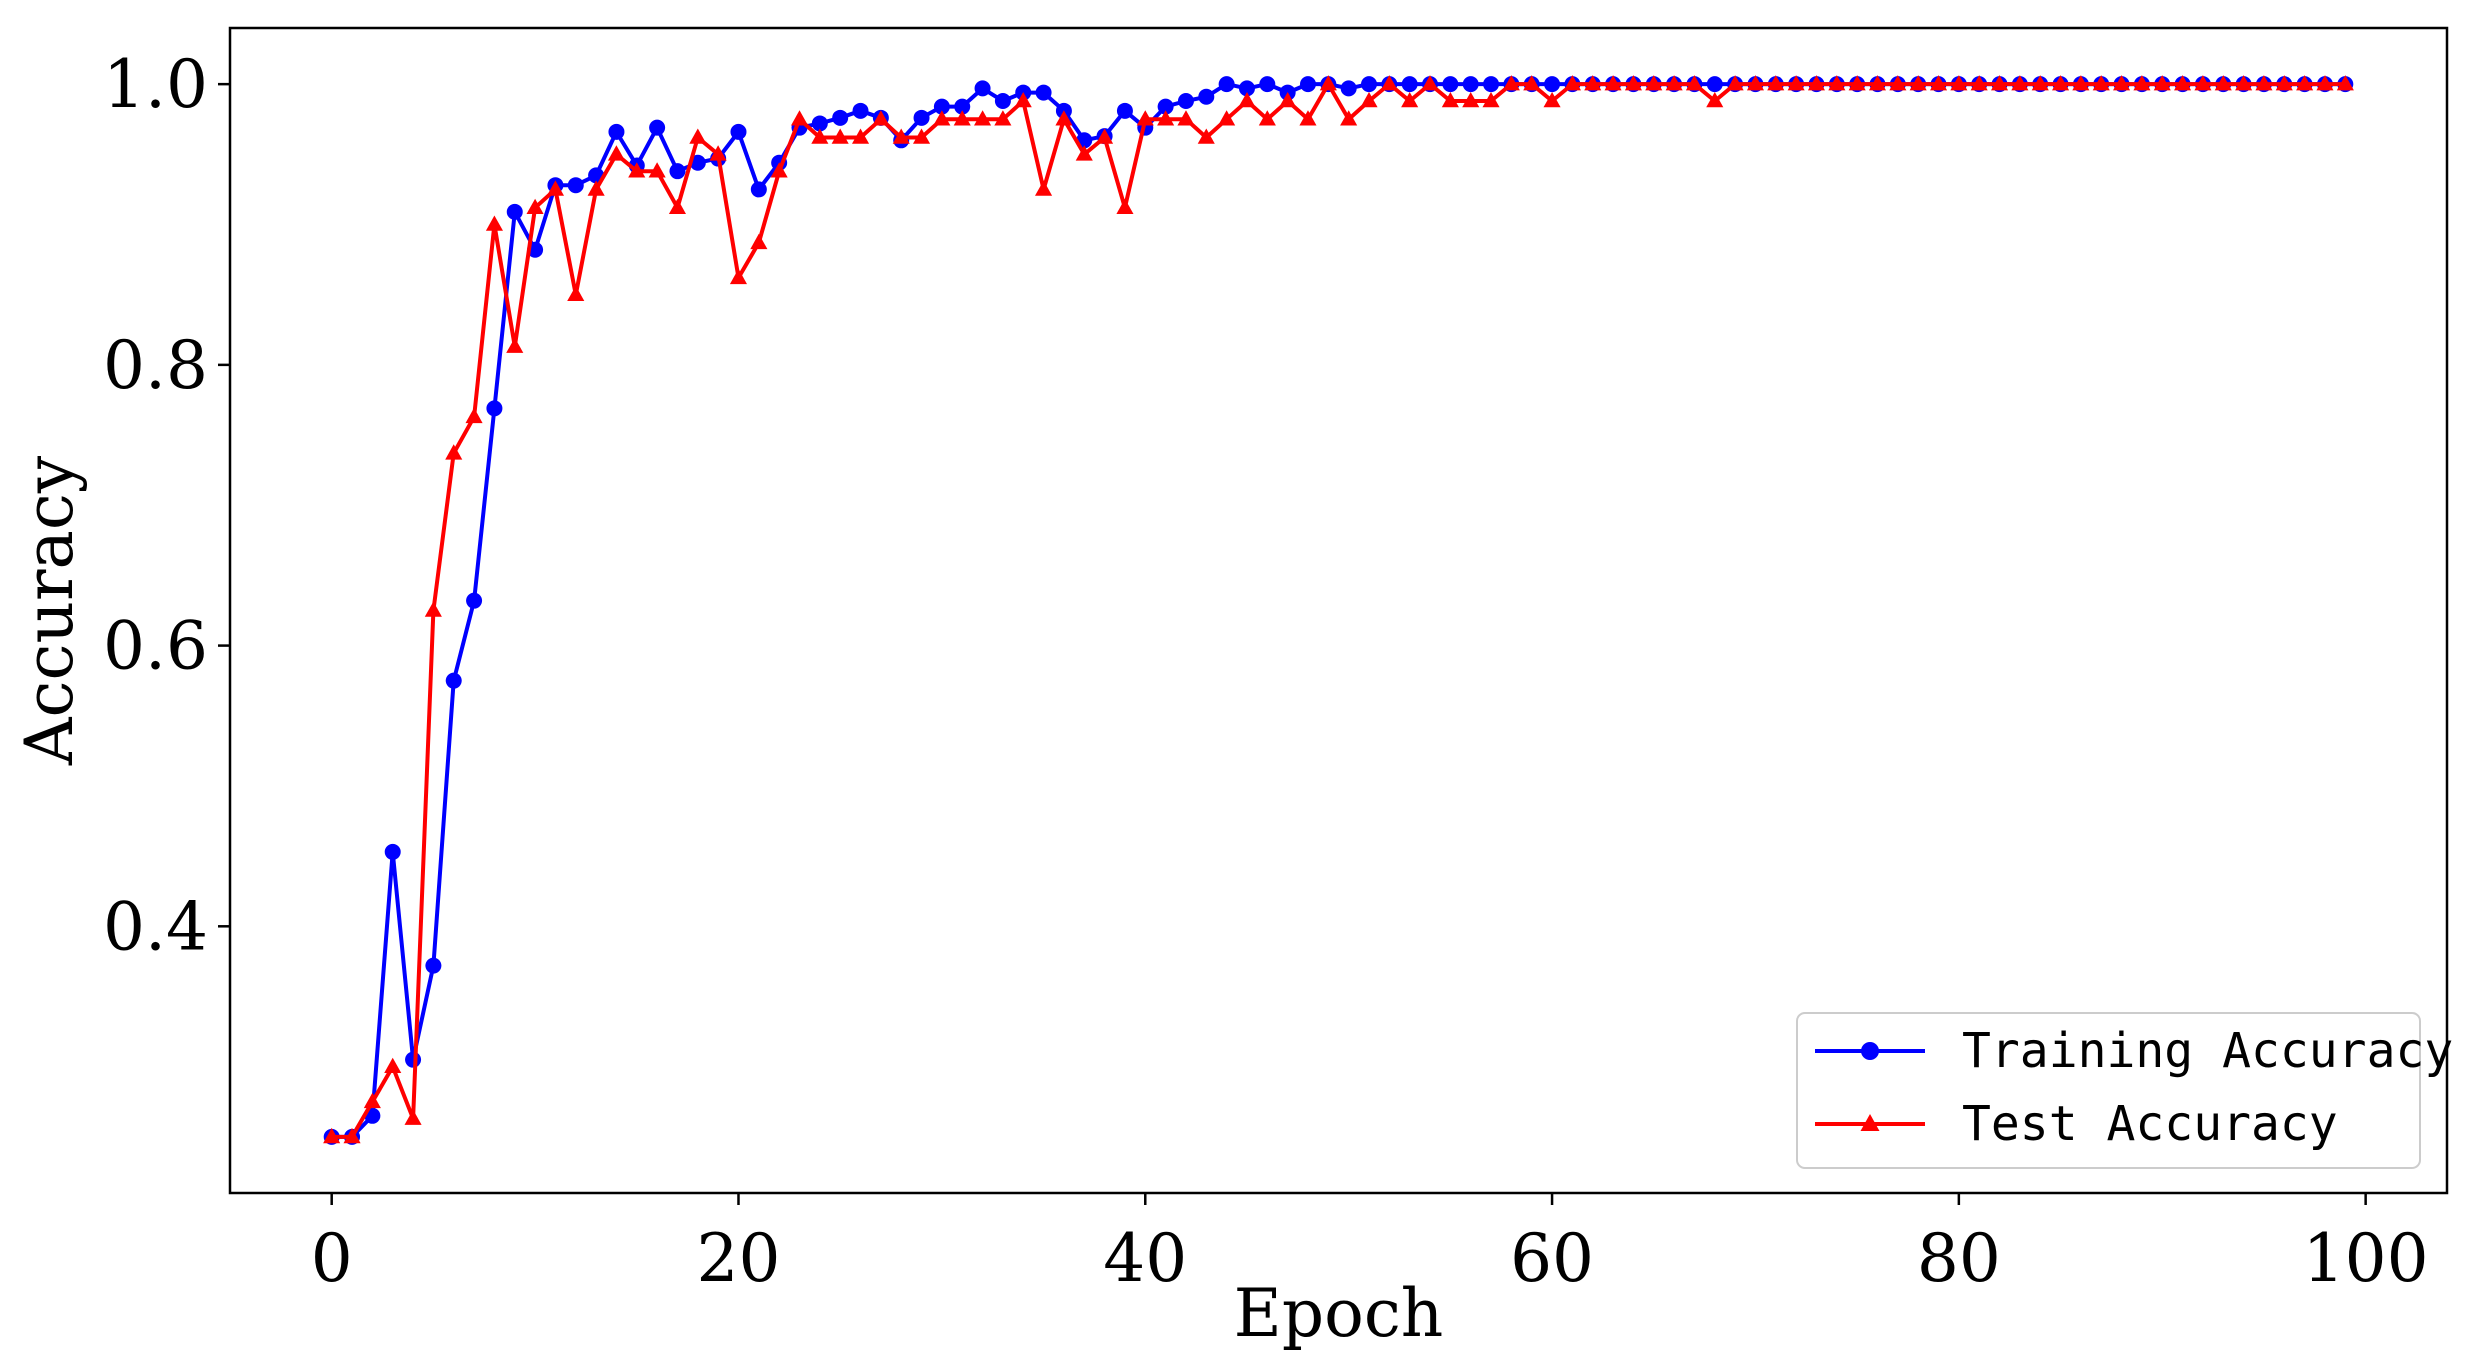 The image size is (2467, 1372). I want to click on x-tick-label: 60, so click(1552, 1258).